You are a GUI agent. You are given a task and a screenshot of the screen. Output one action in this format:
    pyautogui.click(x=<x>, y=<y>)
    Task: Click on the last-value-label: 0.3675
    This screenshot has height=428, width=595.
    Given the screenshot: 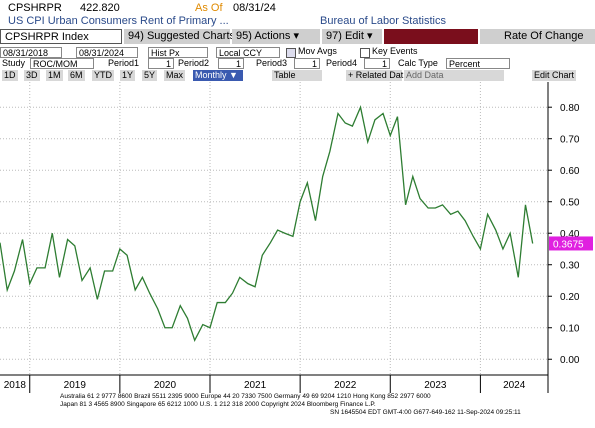 What is the action you would take?
    pyautogui.click(x=568, y=244)
    